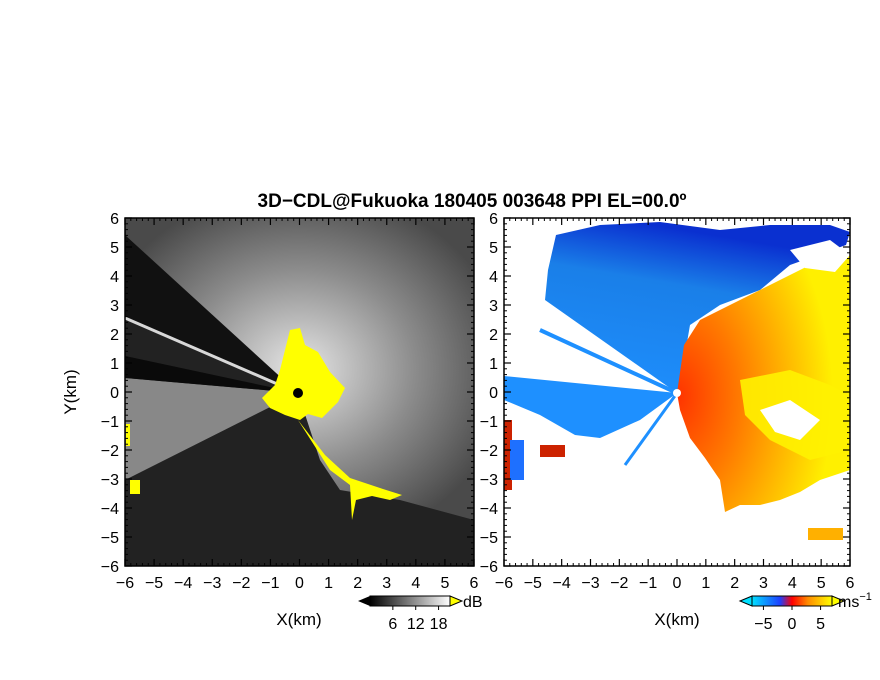  Describe the element at coordinates (493, 393) in the screenshot. I see `velocity-ytick-label: 0` at that location.